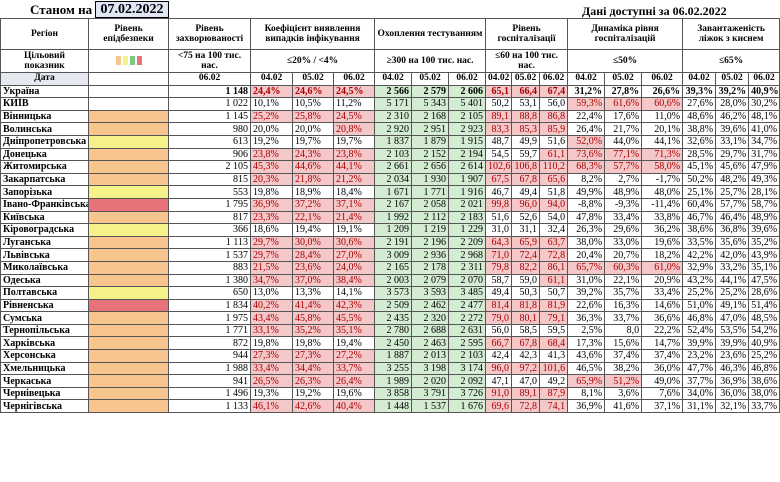 The image size is (780, 482). Describe the element at coordinates (313, 293) in the screenshot. I see `detection-value: 13,3%` at that location.